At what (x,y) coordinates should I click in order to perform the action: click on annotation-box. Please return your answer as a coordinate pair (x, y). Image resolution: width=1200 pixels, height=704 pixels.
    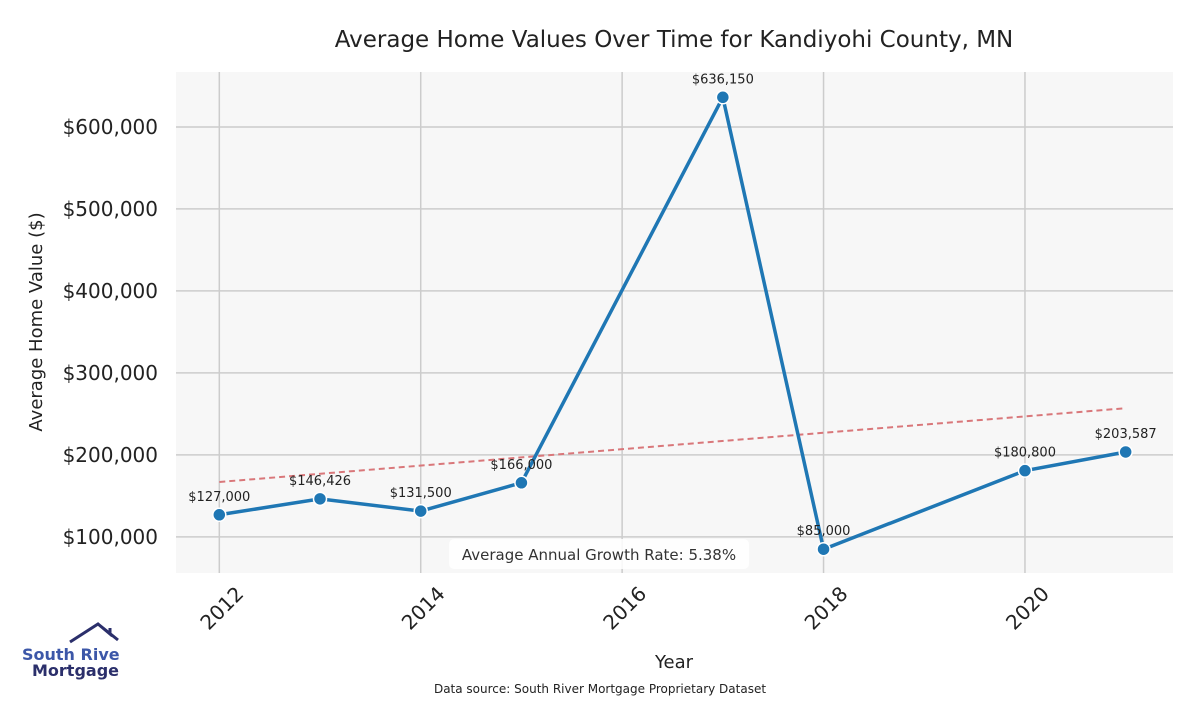
    Looking at the image, I should click on (599, 554).